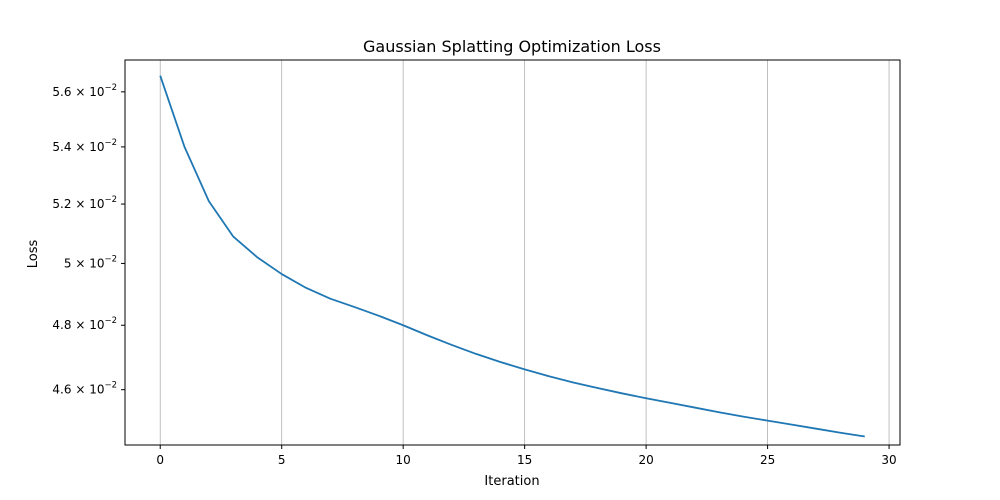 The image size is (1000, 500). I want to click on x-tick-label: 15, so click(524, 460).